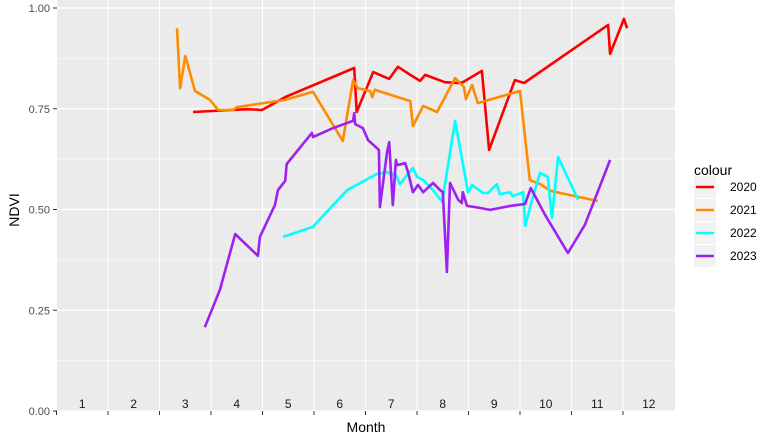  Describe the element at coordinates (494, 404) in the screenshot. I see `x-tick-label: 9` at that location.